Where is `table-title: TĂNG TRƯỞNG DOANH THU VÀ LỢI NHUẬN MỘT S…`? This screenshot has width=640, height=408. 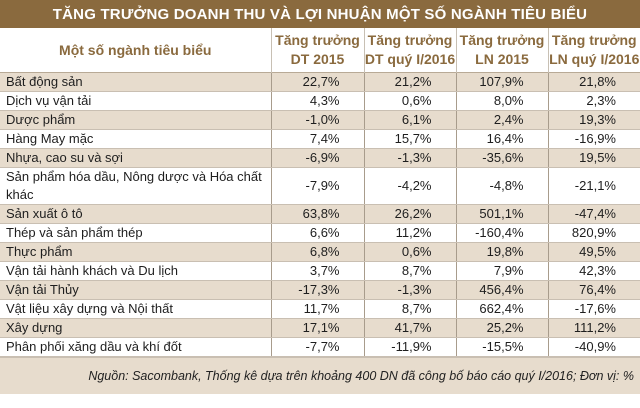 table-title: TĂNG TRƯỞNG DOANH THU VÀ LỢI NHUẬN MỘT S… is located at coordinates (320, 14).